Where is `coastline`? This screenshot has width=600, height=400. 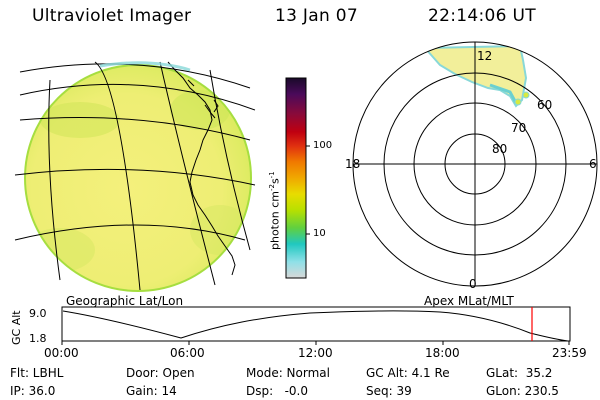 coastline is located at coordinates (201, 168).